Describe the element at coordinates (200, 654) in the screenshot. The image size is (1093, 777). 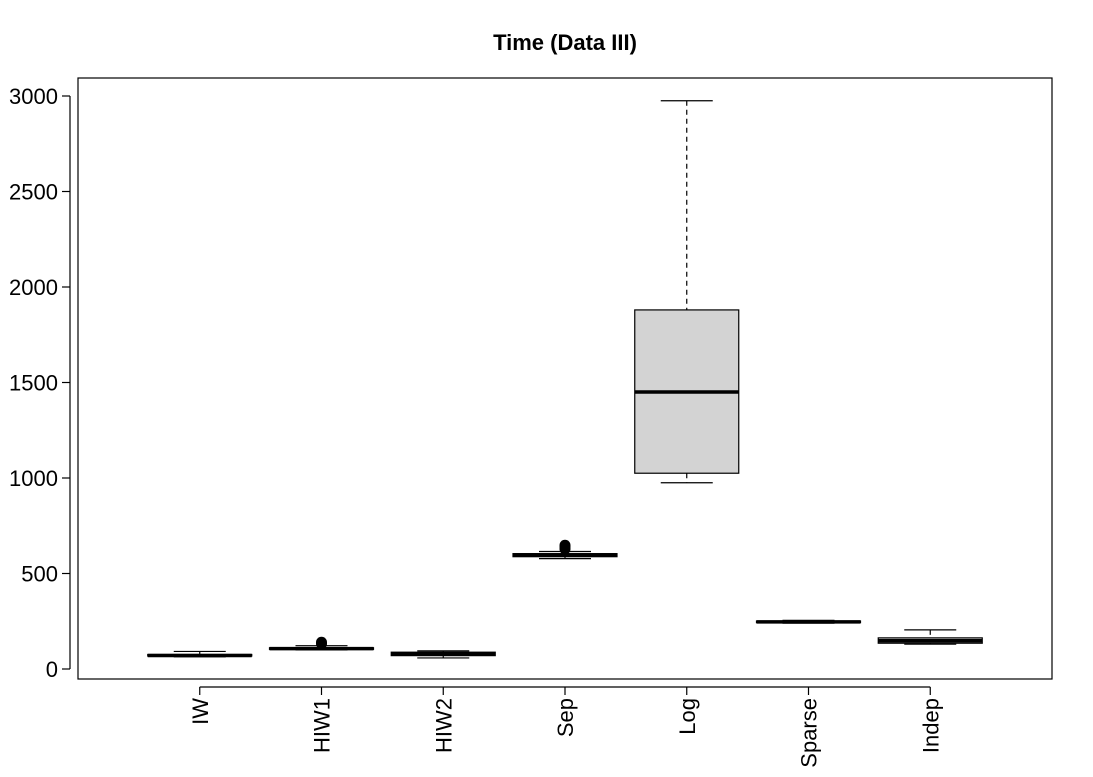
I see `box-iw` at that location.